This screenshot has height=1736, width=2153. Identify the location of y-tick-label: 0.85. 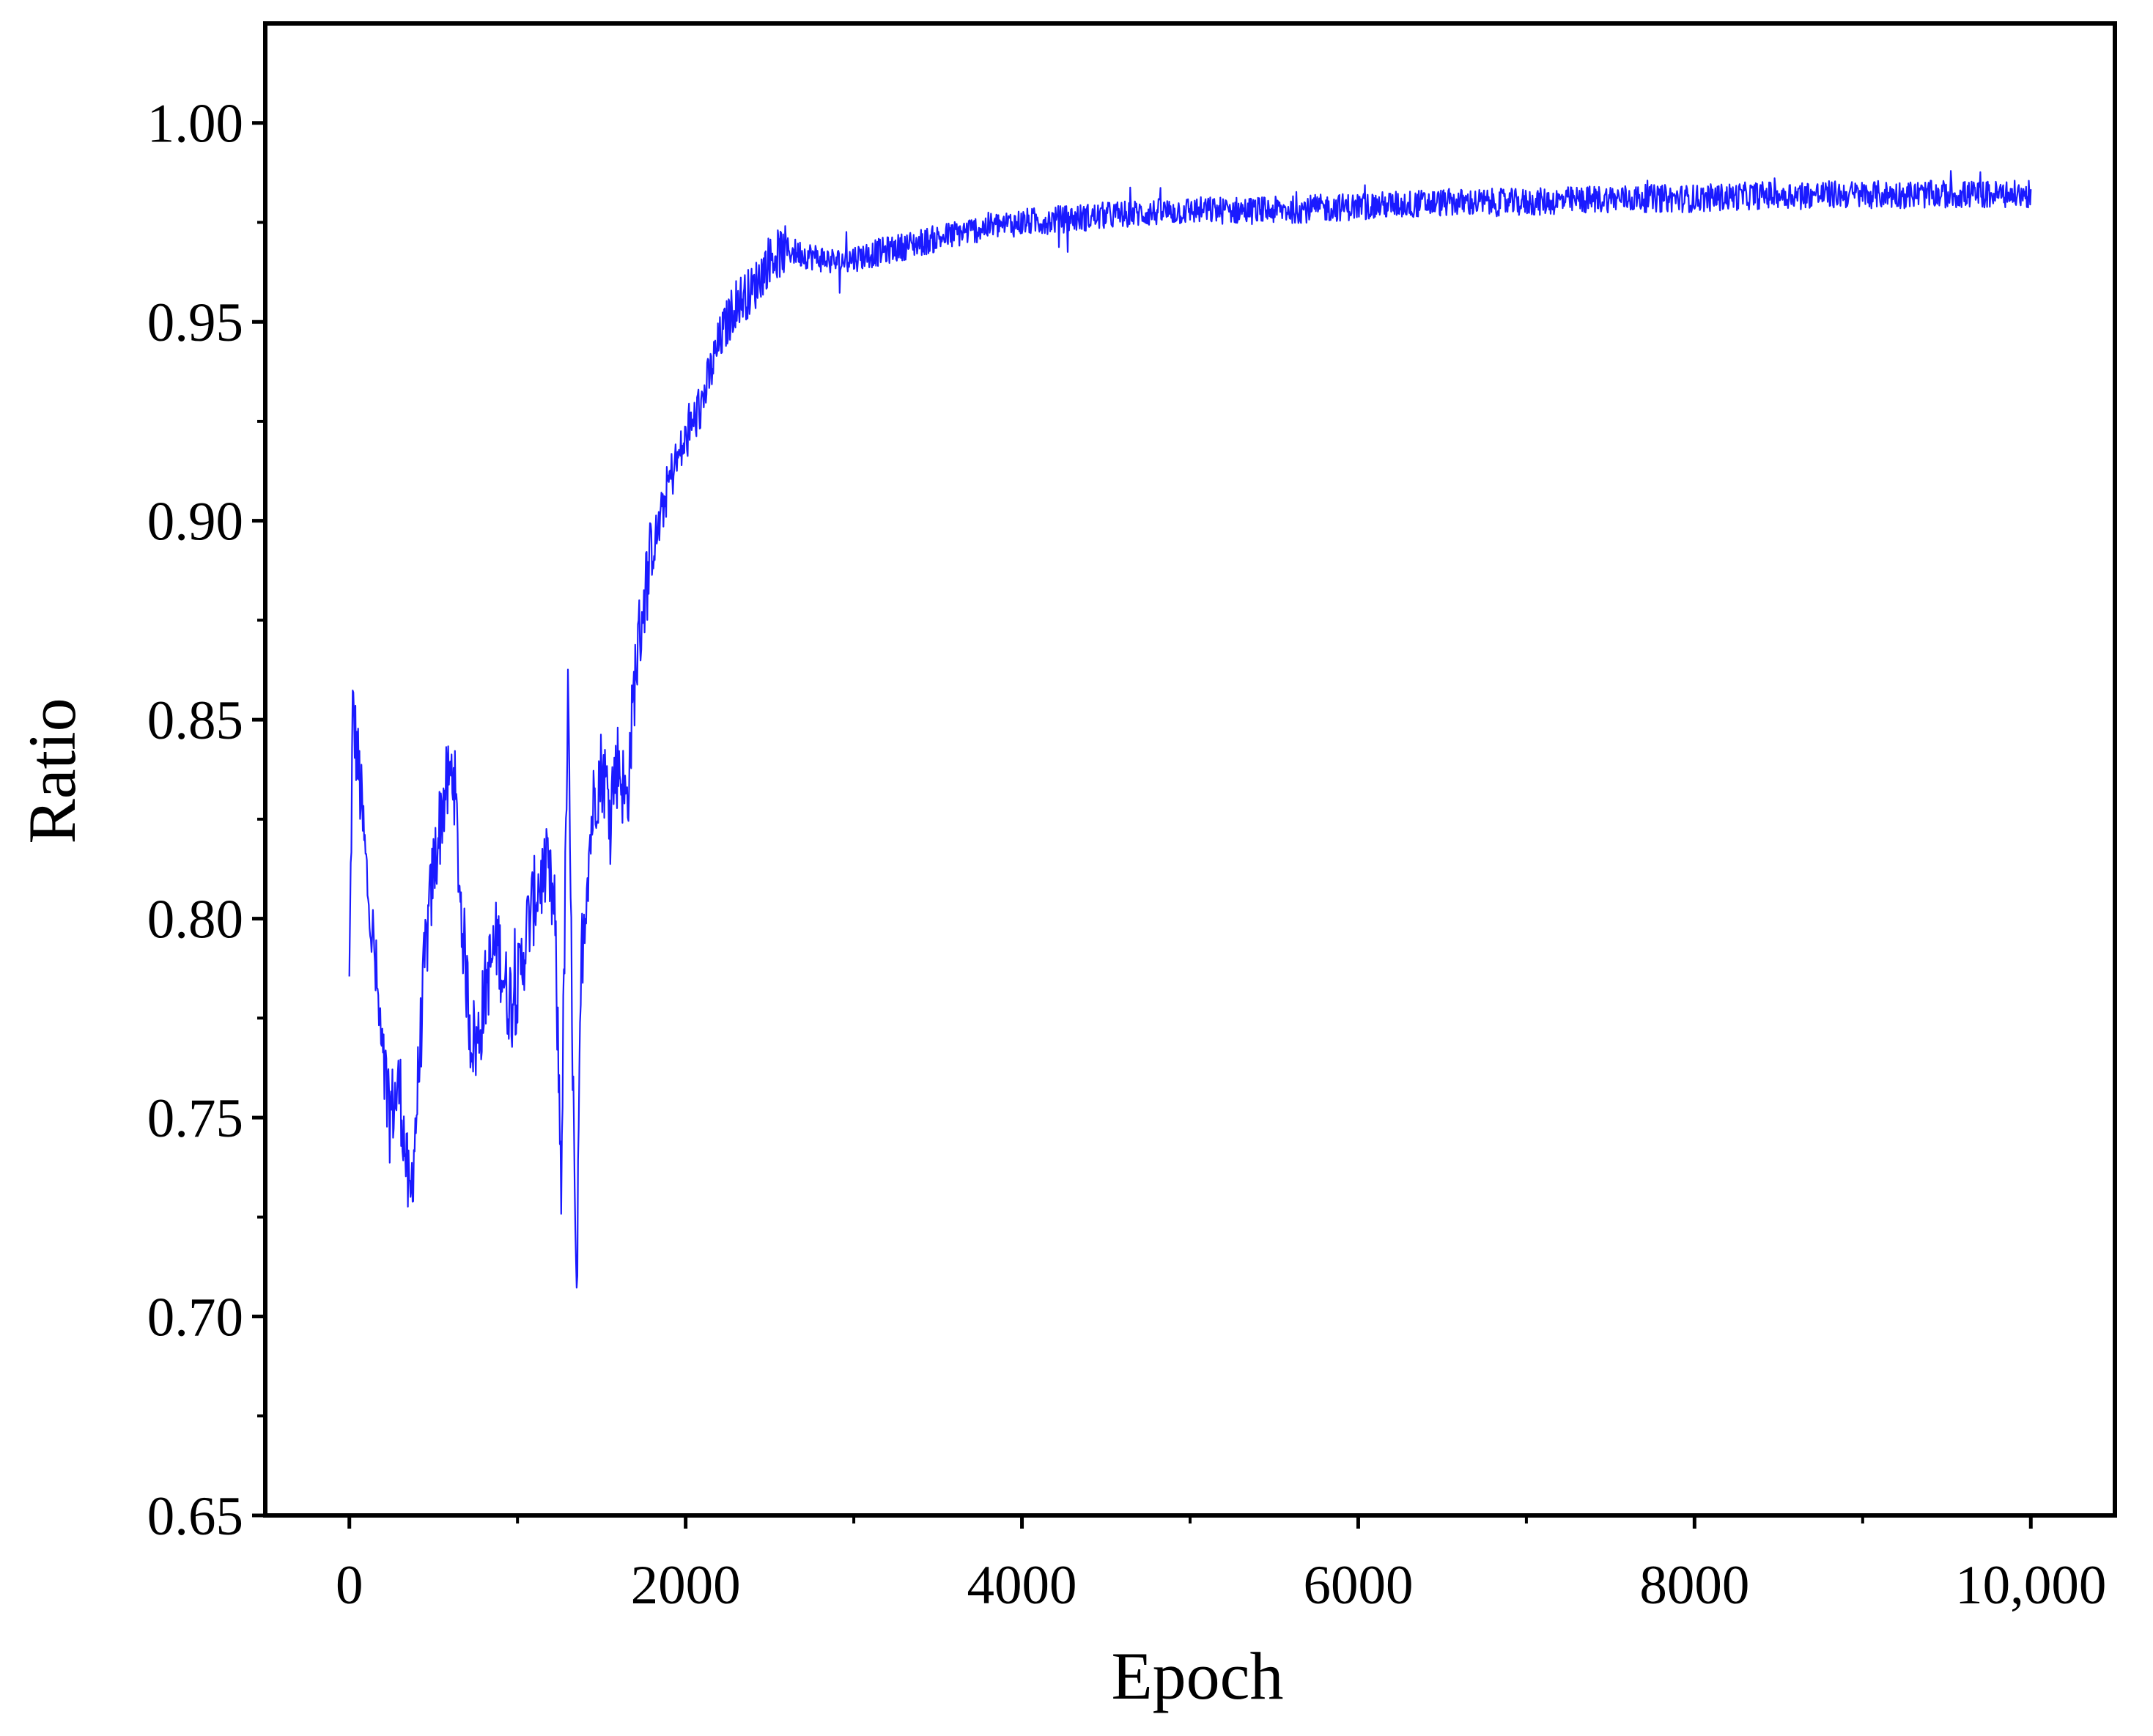
(195, 720).